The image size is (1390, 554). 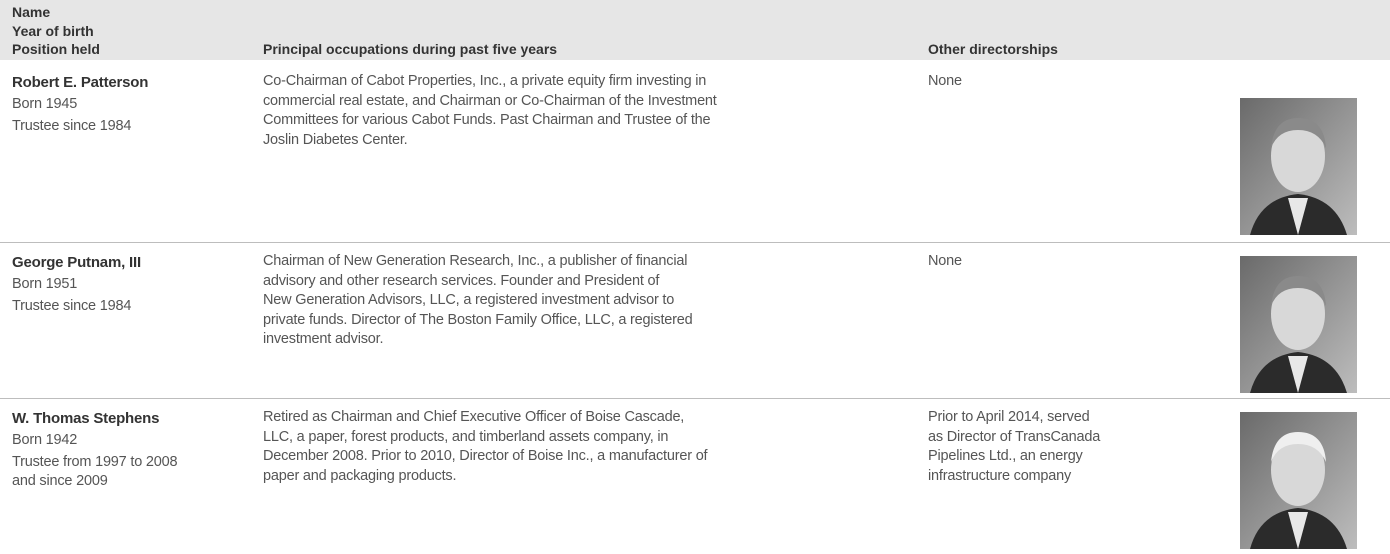 I want to click on trustee-name: George Putnam, III, so click(x=76, y=262).